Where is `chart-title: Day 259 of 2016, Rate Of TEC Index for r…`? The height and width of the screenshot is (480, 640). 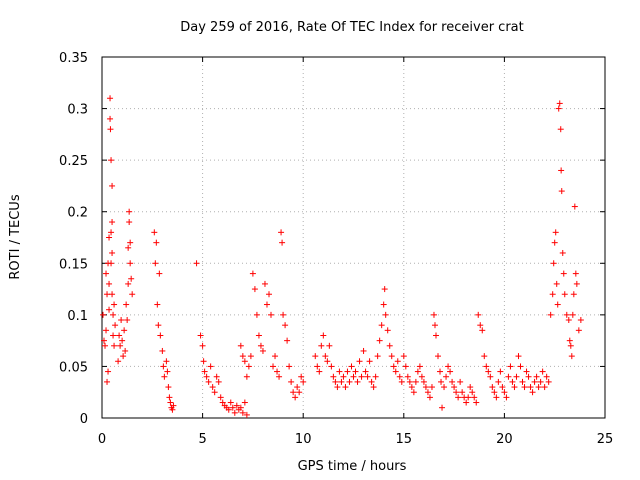
chart-title: Day 259 of 2016, Rate Of TEC Index for r… is located at coordinates (351, 27).